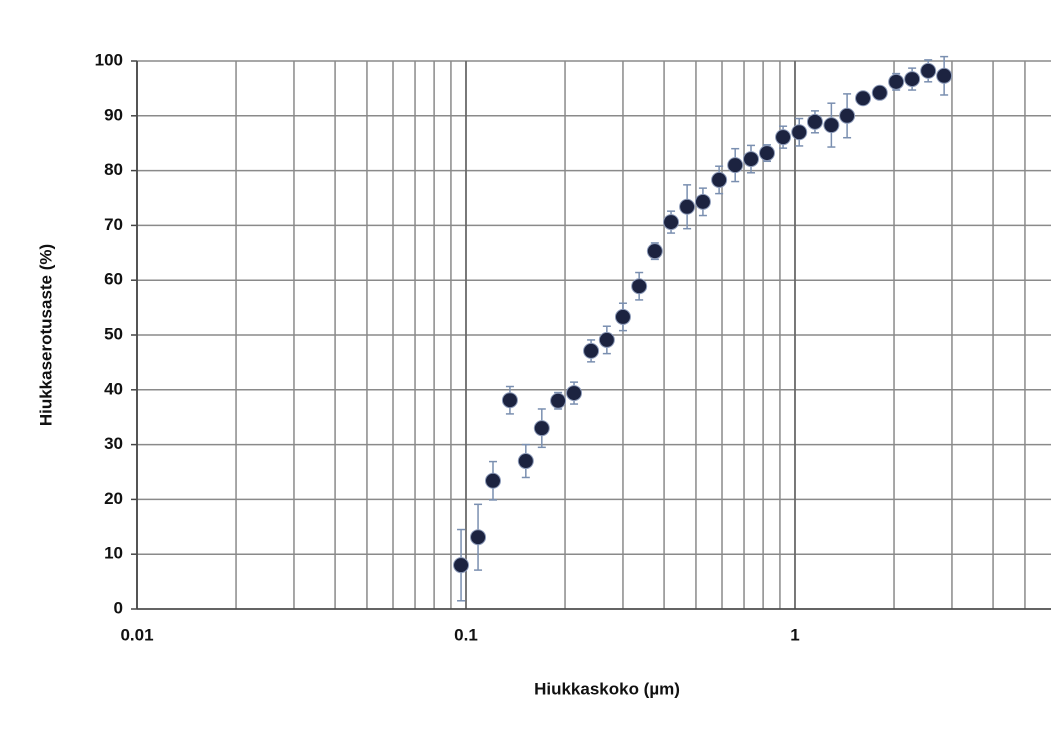 This screenshot has width=1056, height=739. Describe the element at coordinates (794, 634) in the screenshot. I see `x-tick-label: 1` at that location.